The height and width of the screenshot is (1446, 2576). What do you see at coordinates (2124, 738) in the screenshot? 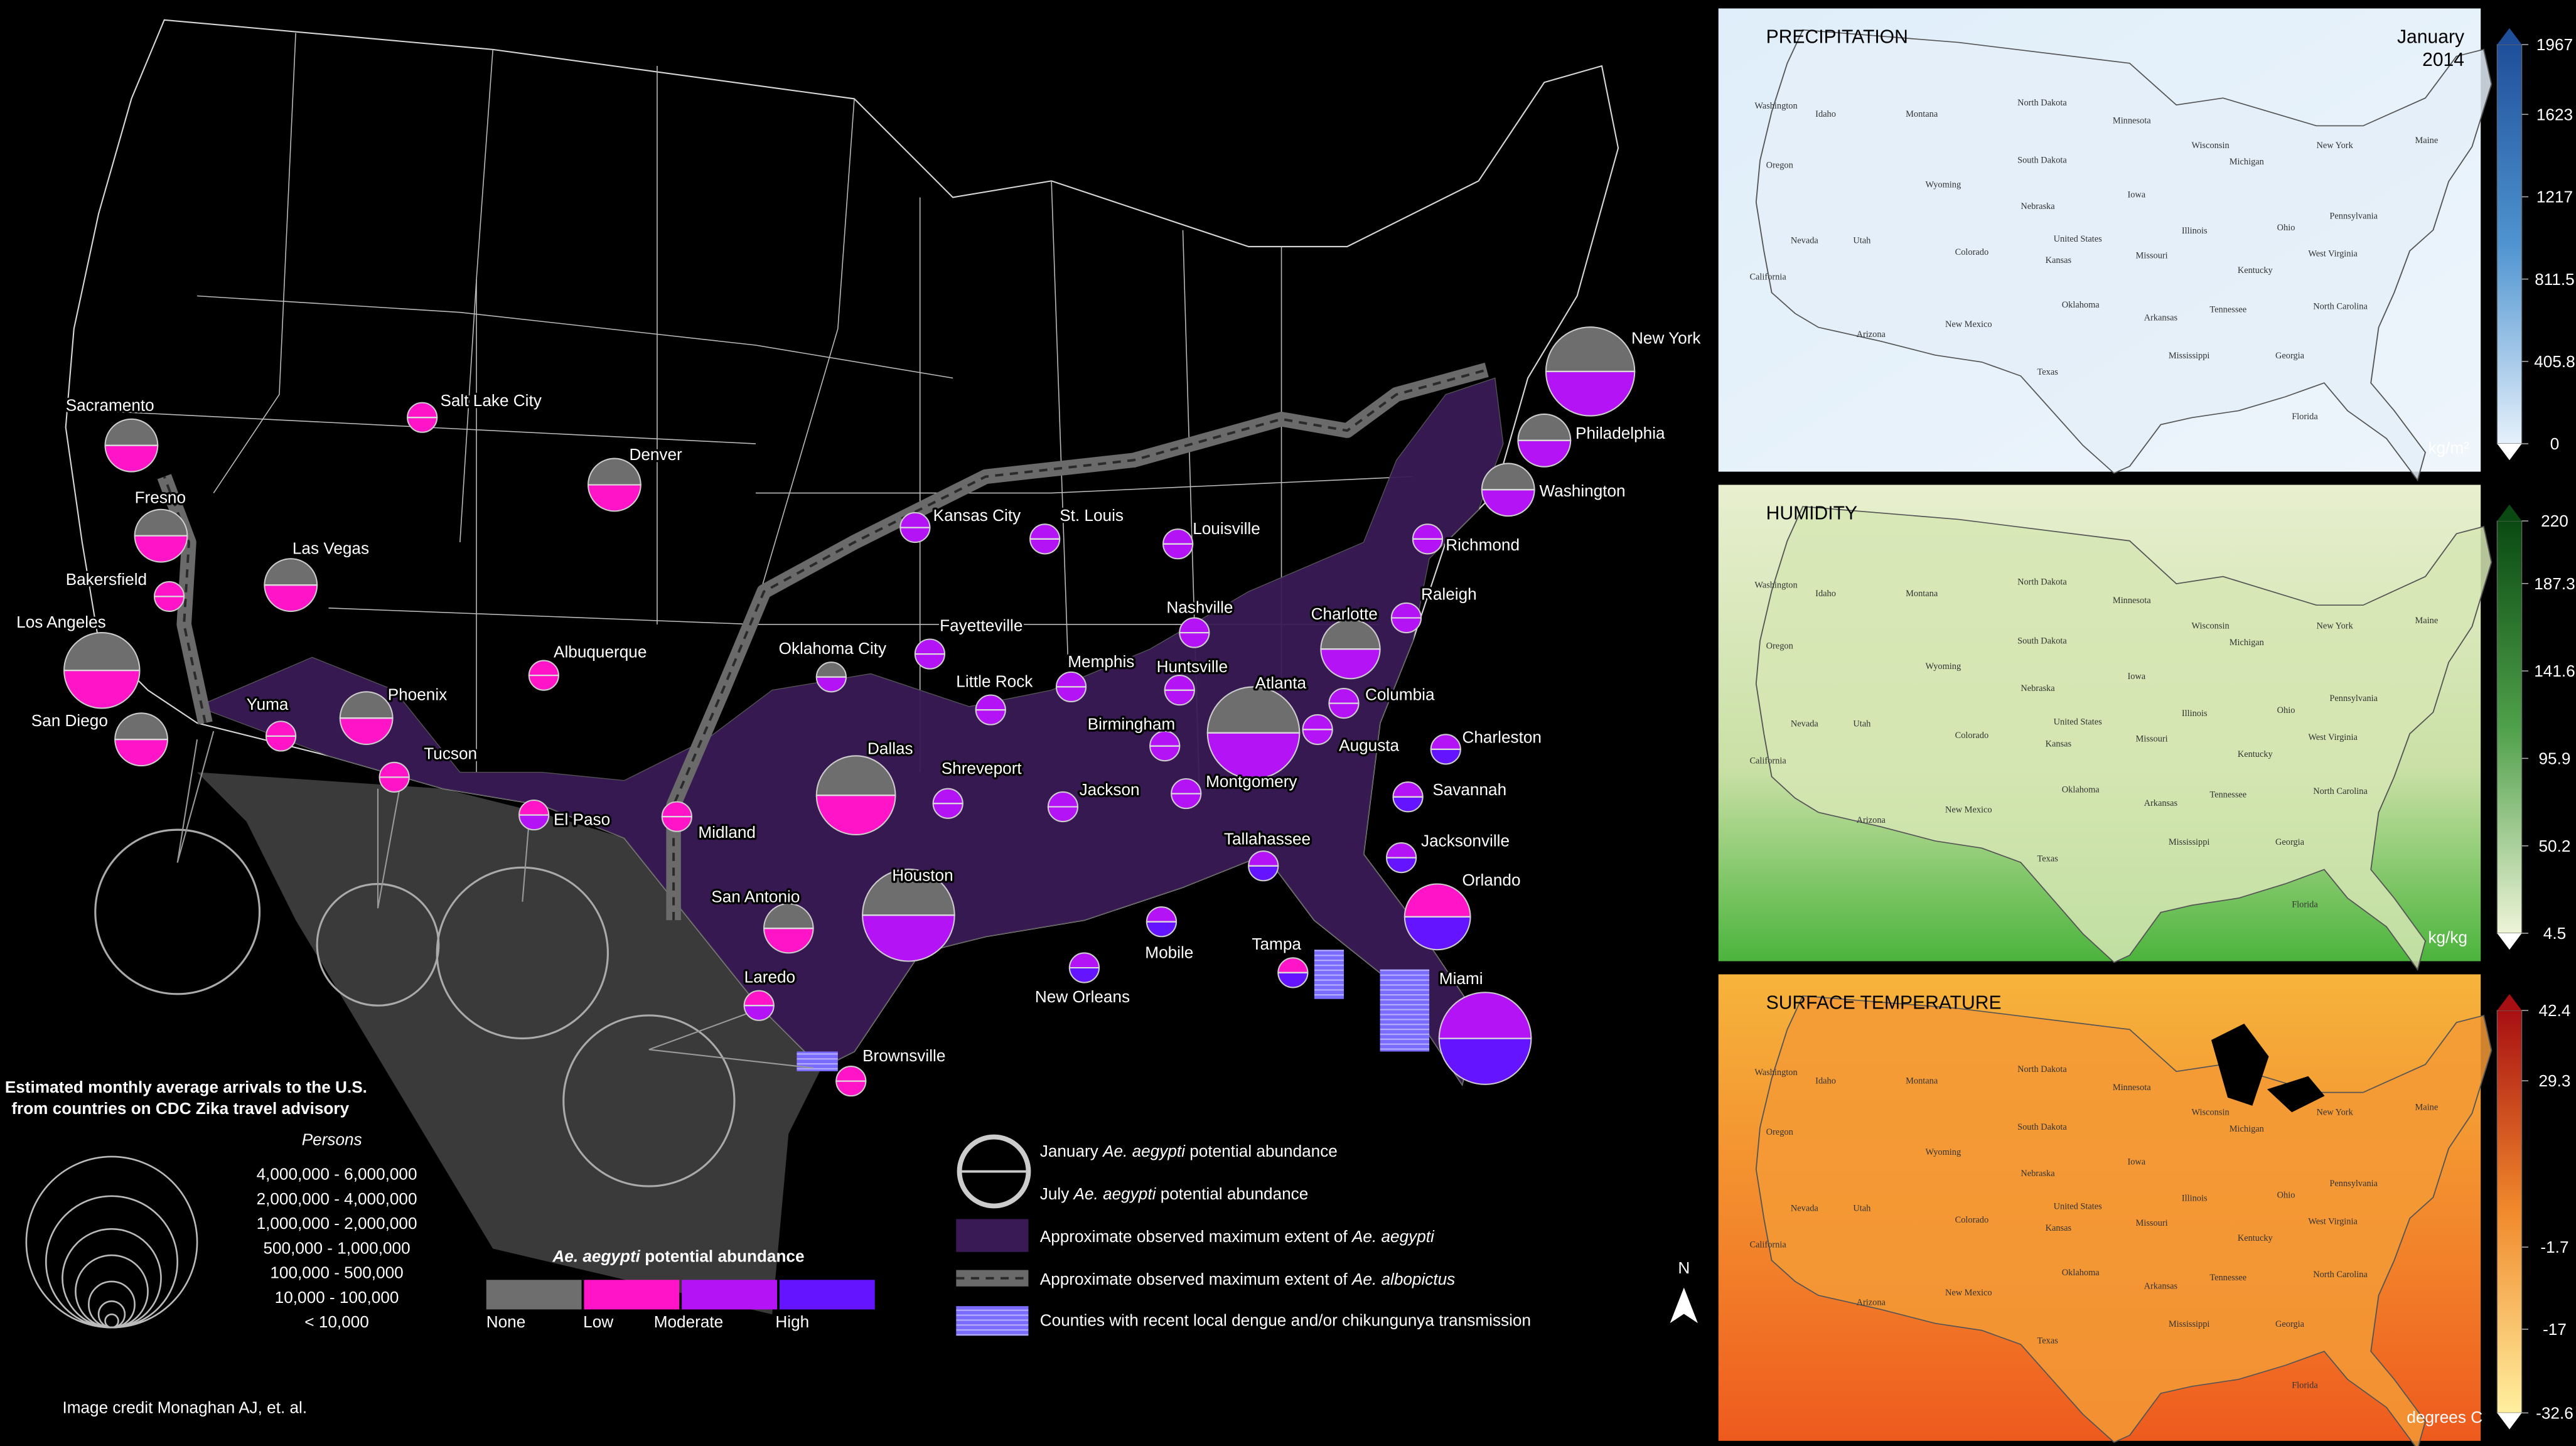
I see `panel-us` at bounding box center [2124, 738].